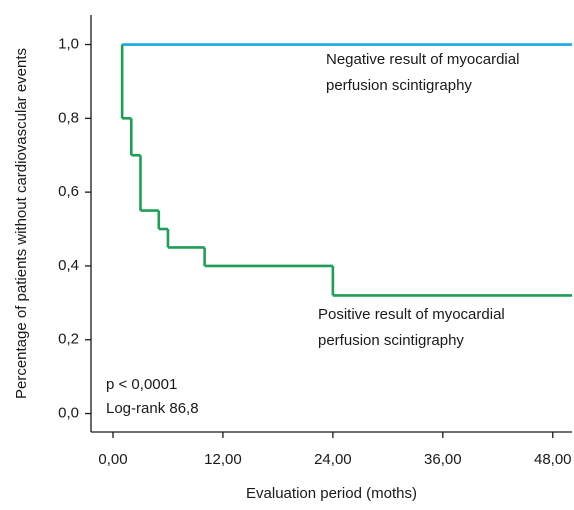 This screenshot has width=574, height=510. What do you see at coordinates (443, 459) in the screenshot?
I see `x-tick-label: 36,00` at bounding box center [443, 459].